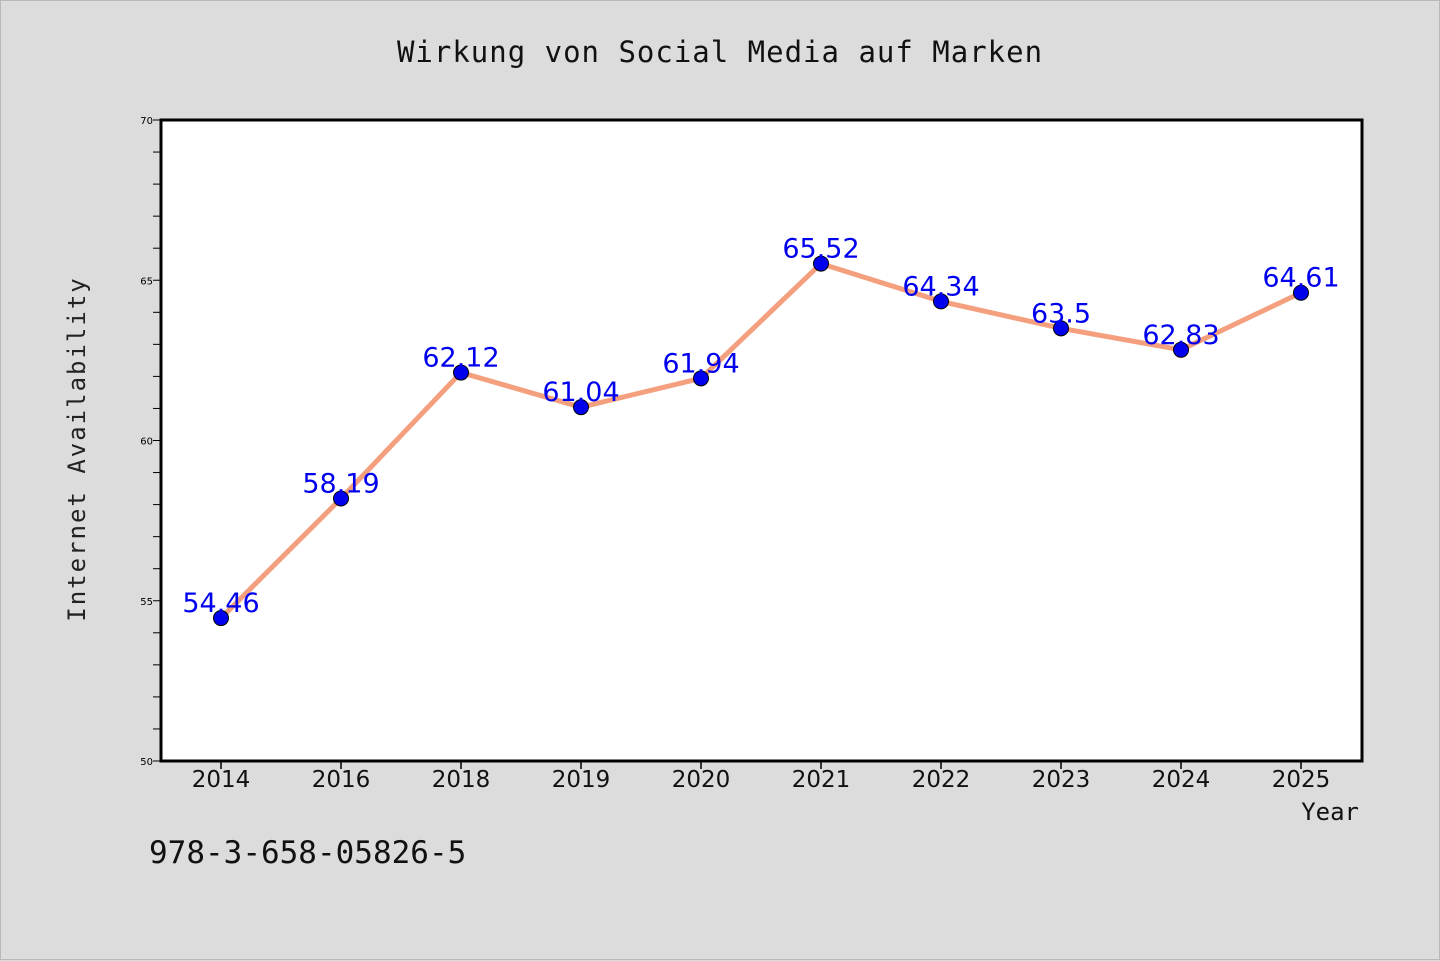  What do you see at coordinates (1061, 780) in the screenshot?
I see `x-tick-label: 2023` at bounding box center [1061, 780].